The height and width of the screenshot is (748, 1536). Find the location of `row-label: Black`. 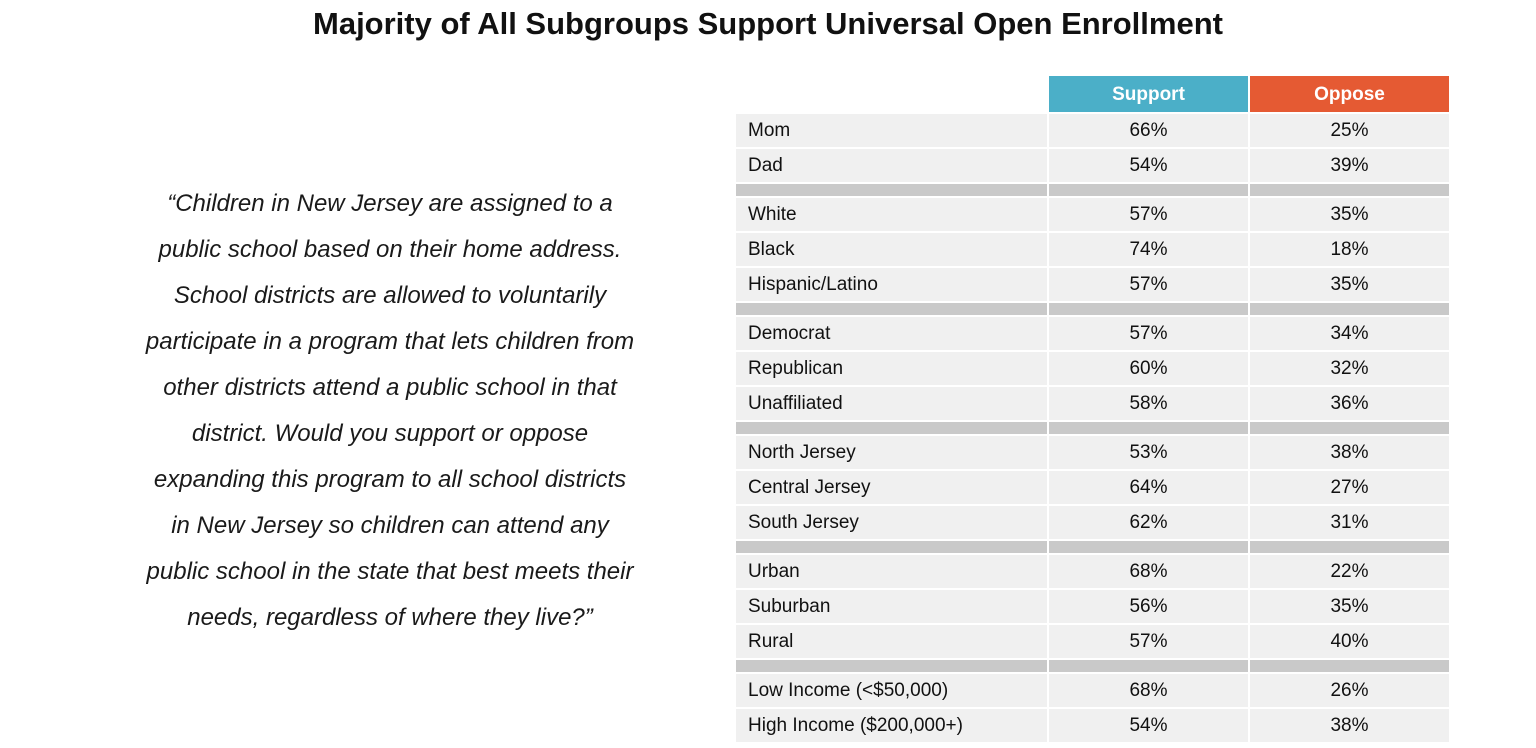

row-label: Black is located at coordinates (891, 249).